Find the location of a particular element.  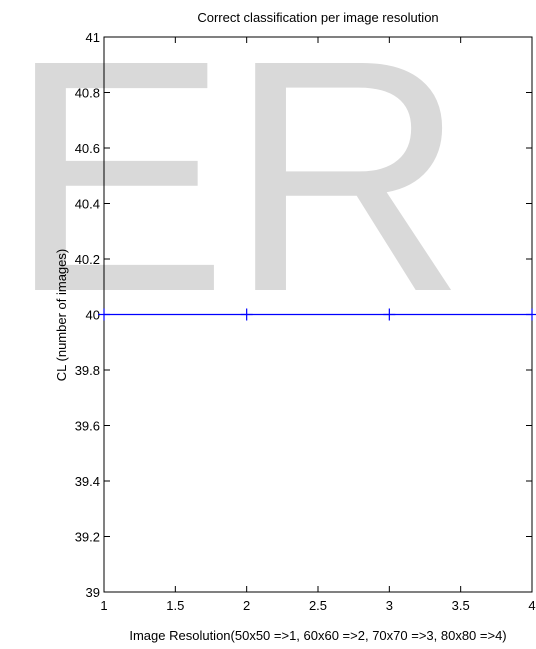

y-tick-label: 39 is located at coordinates (93, 592).